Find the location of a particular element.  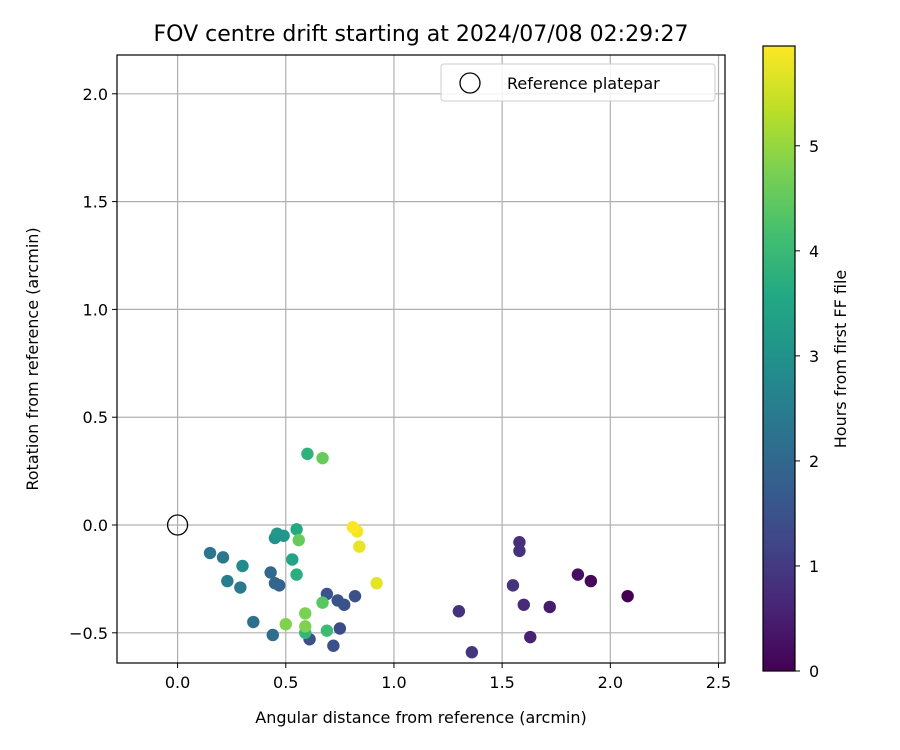

legend-marker-reference is located at coordinates (470, 83).